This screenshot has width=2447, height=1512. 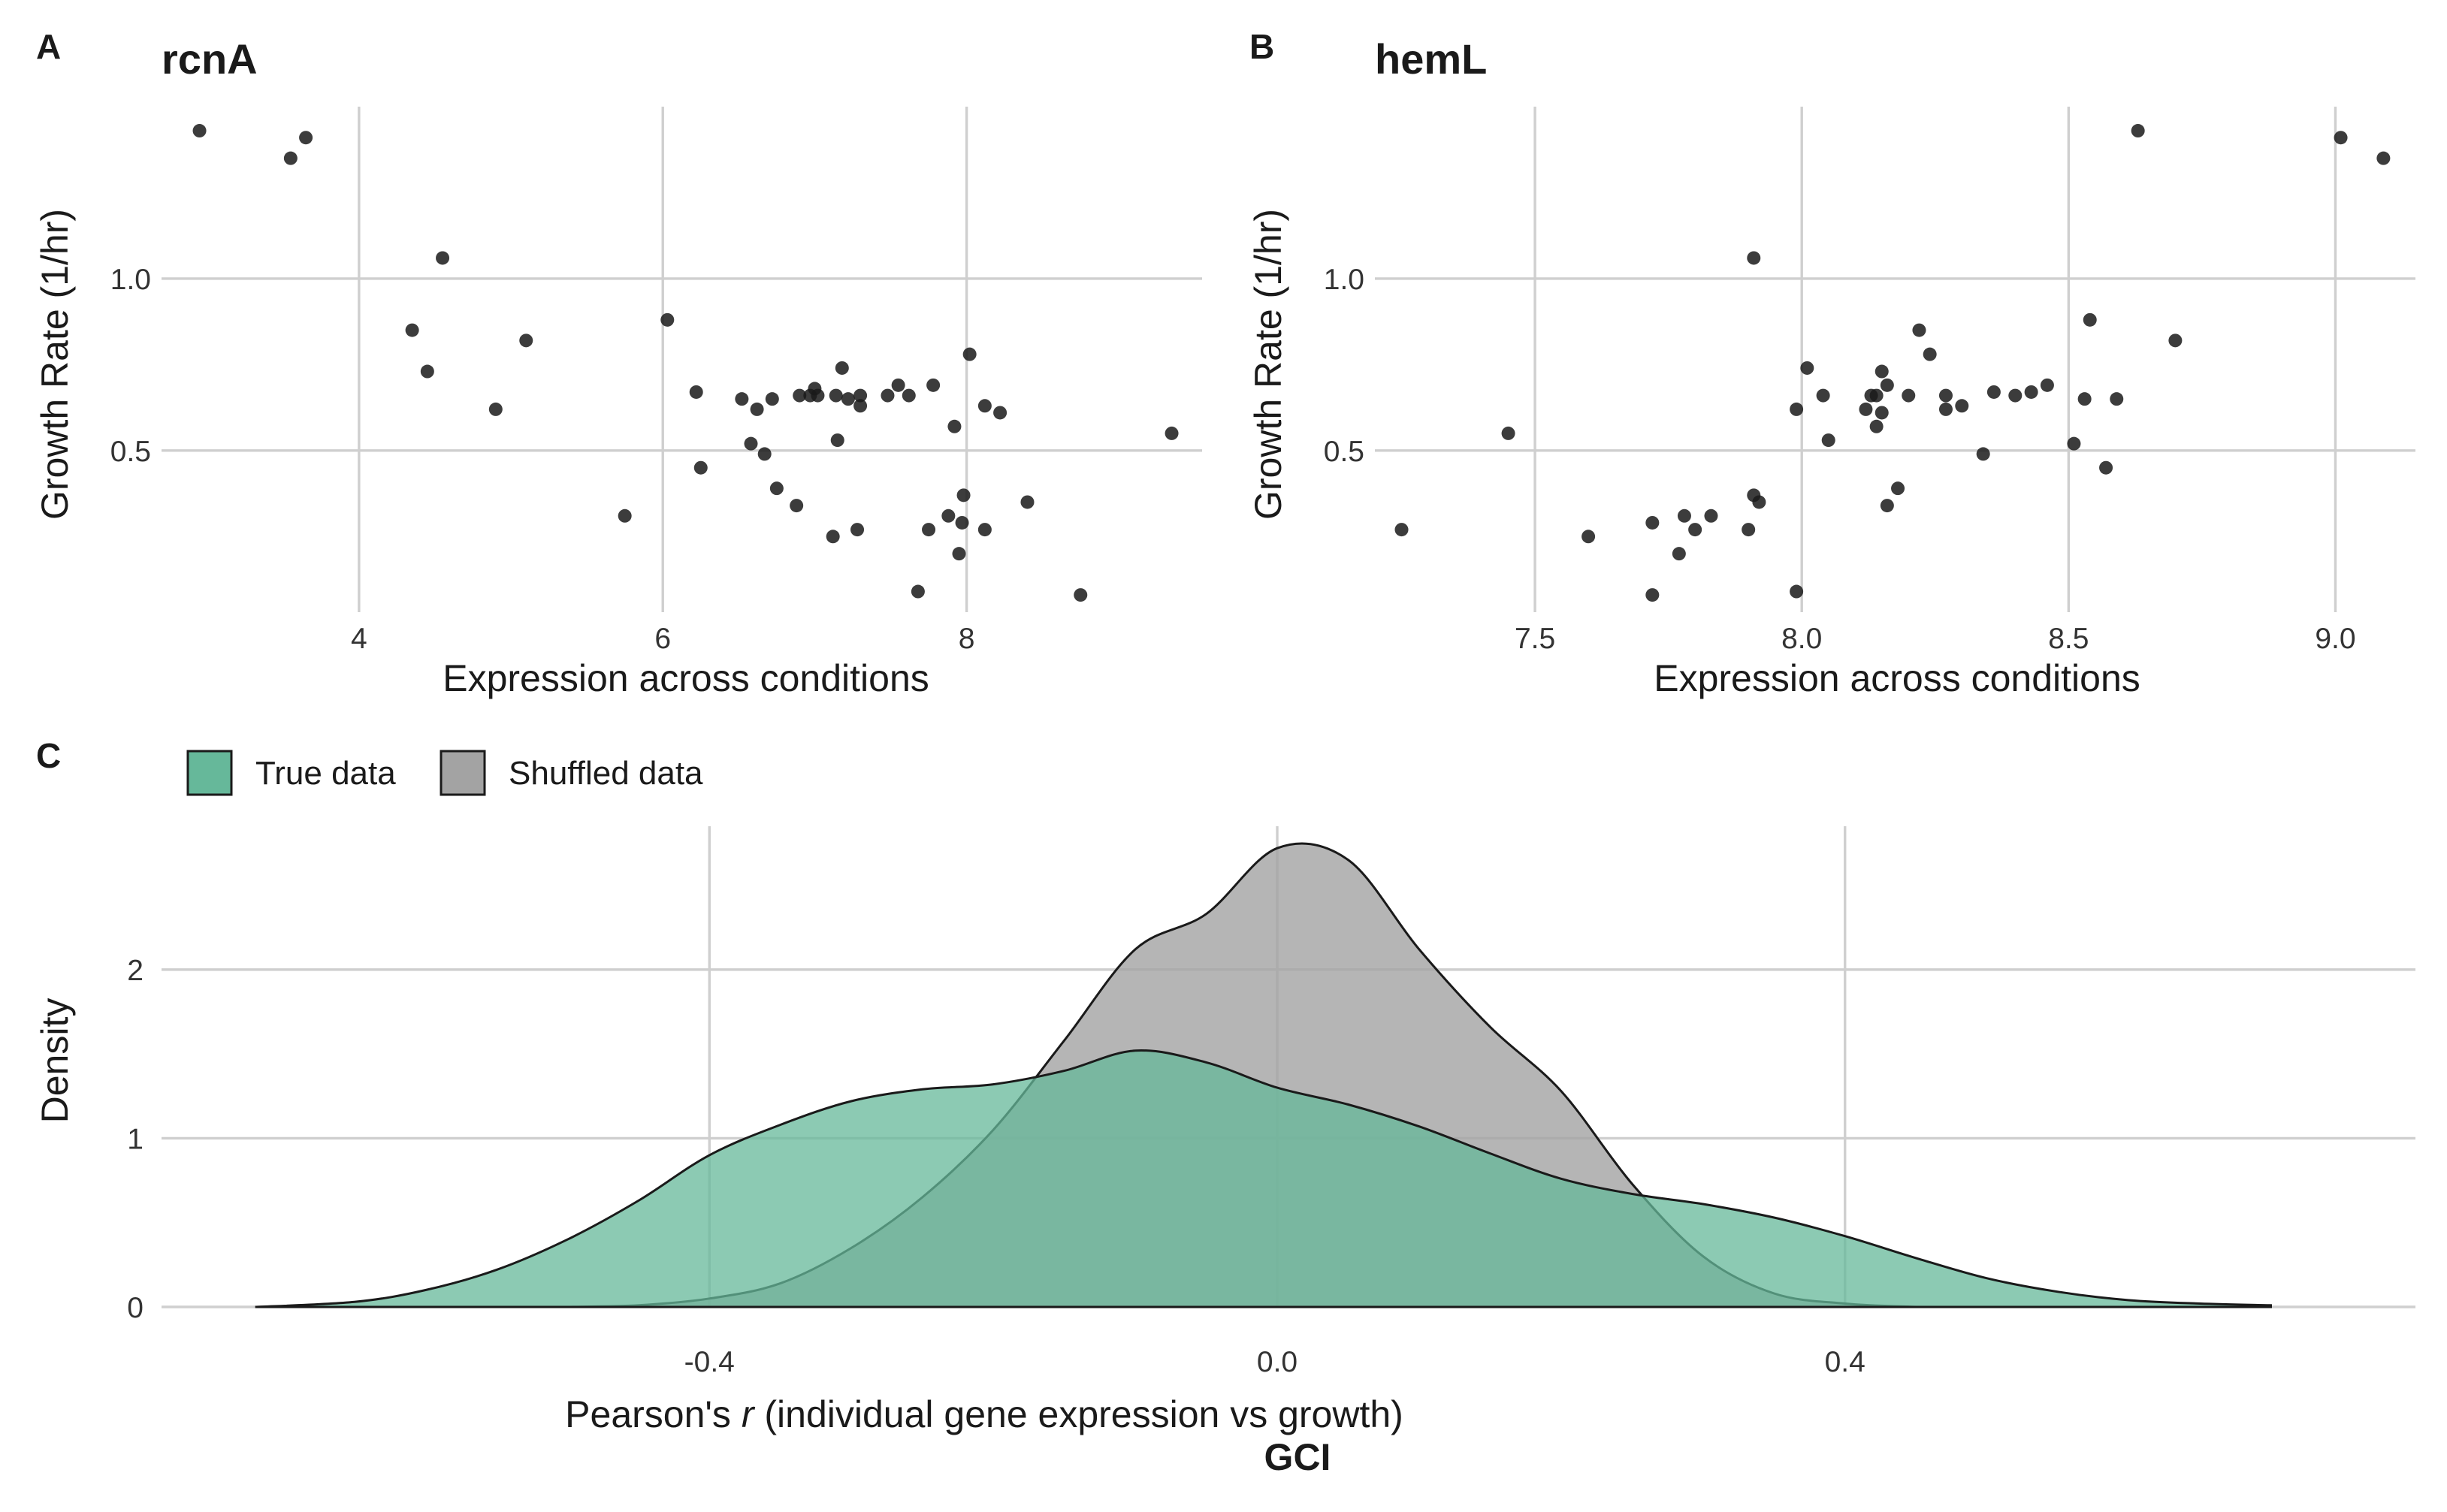 What do you see at coordinates (130, 452) in the screenshot?
I see `panel-a-y-tick-label: 0.5` at bounding box center [130, 452].